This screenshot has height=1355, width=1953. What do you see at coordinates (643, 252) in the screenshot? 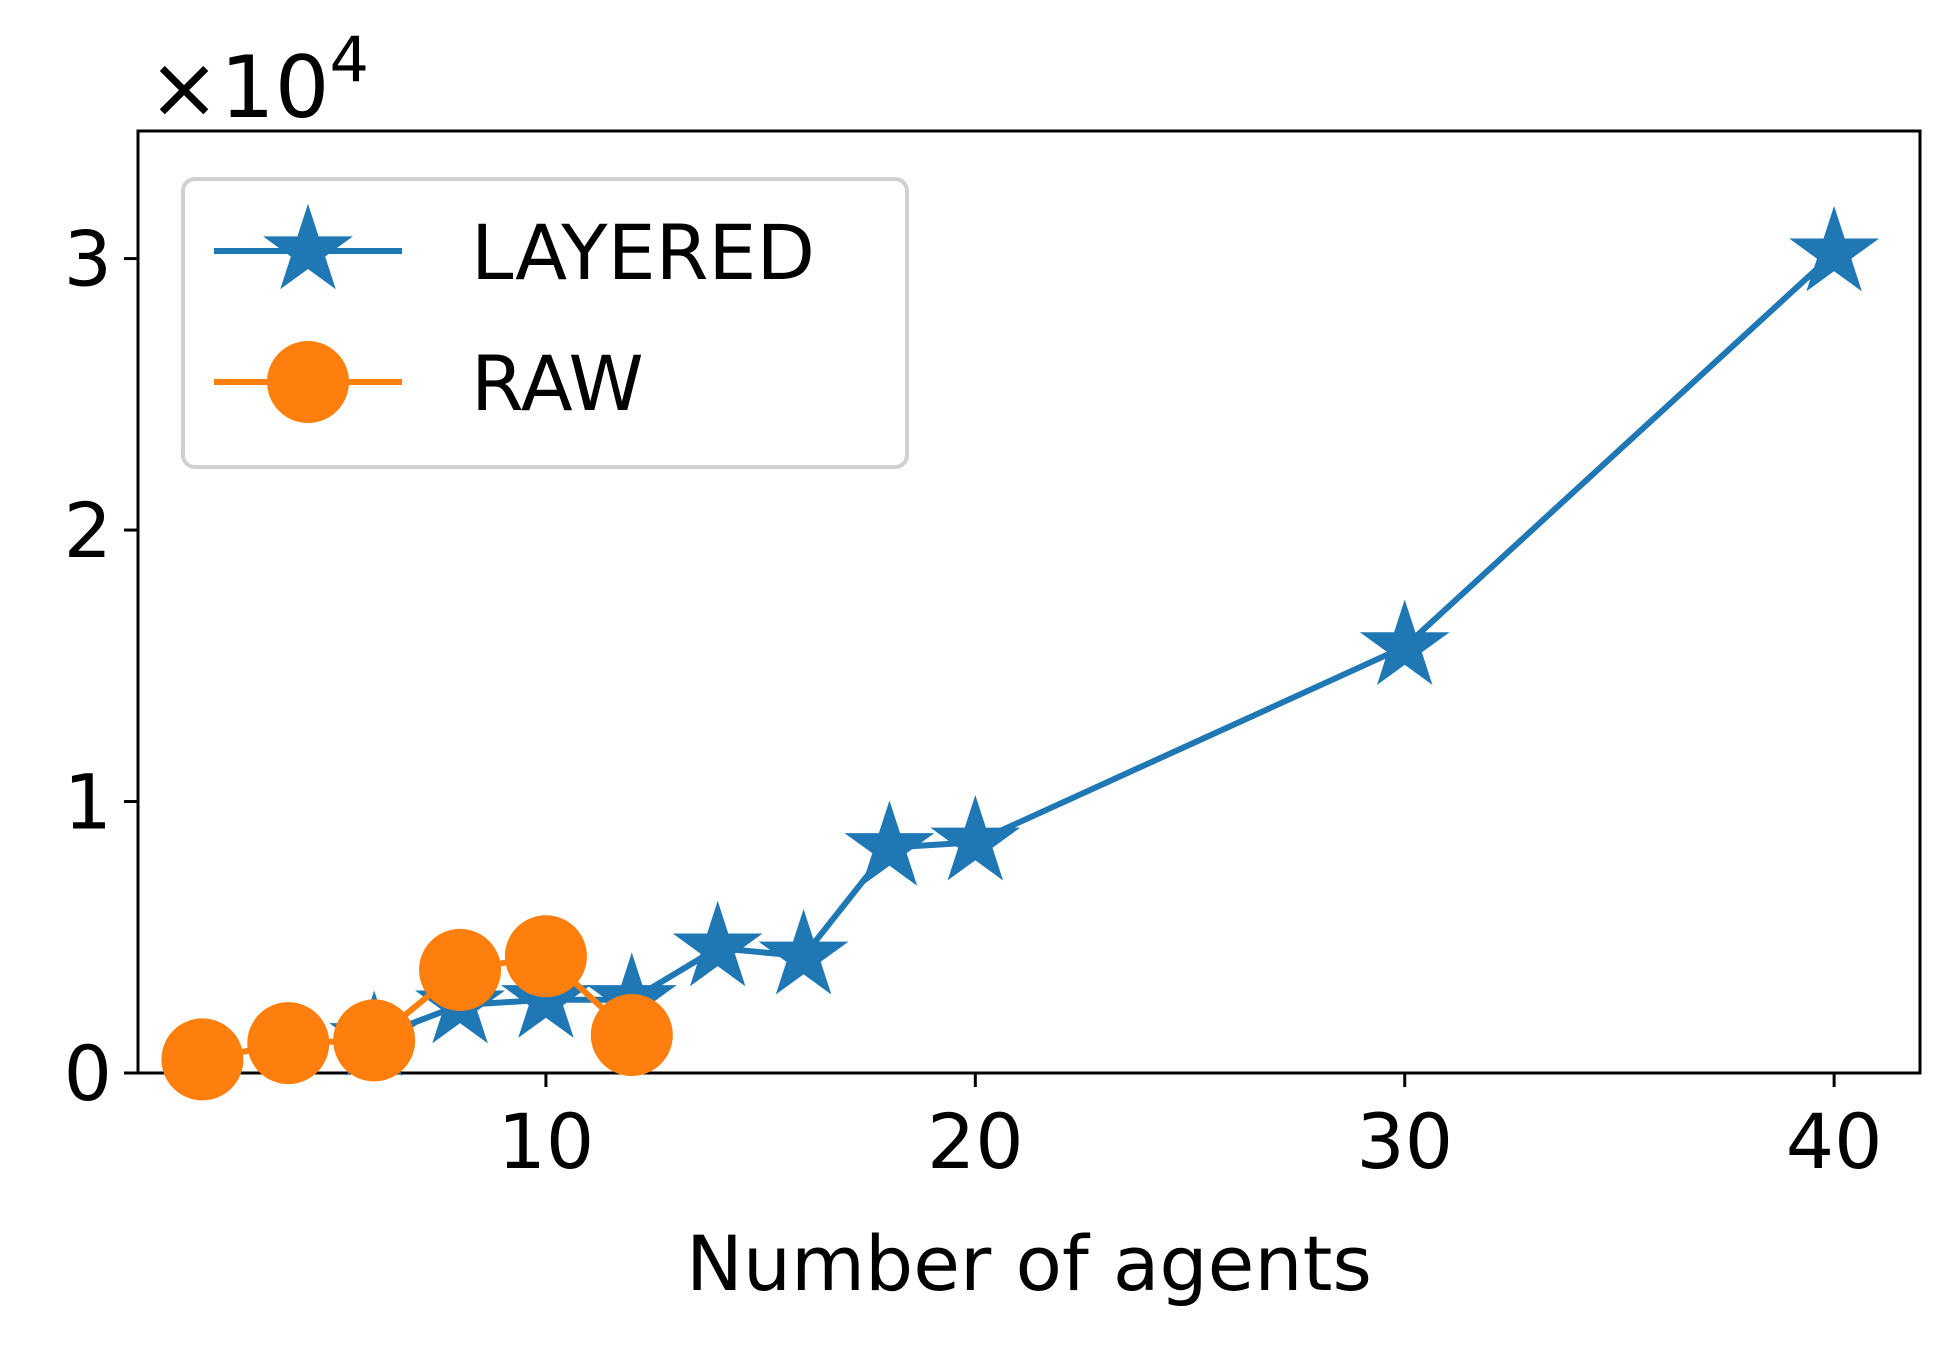
I see `legend-label-layered: LAYERED` at bounding box center [643, 252].